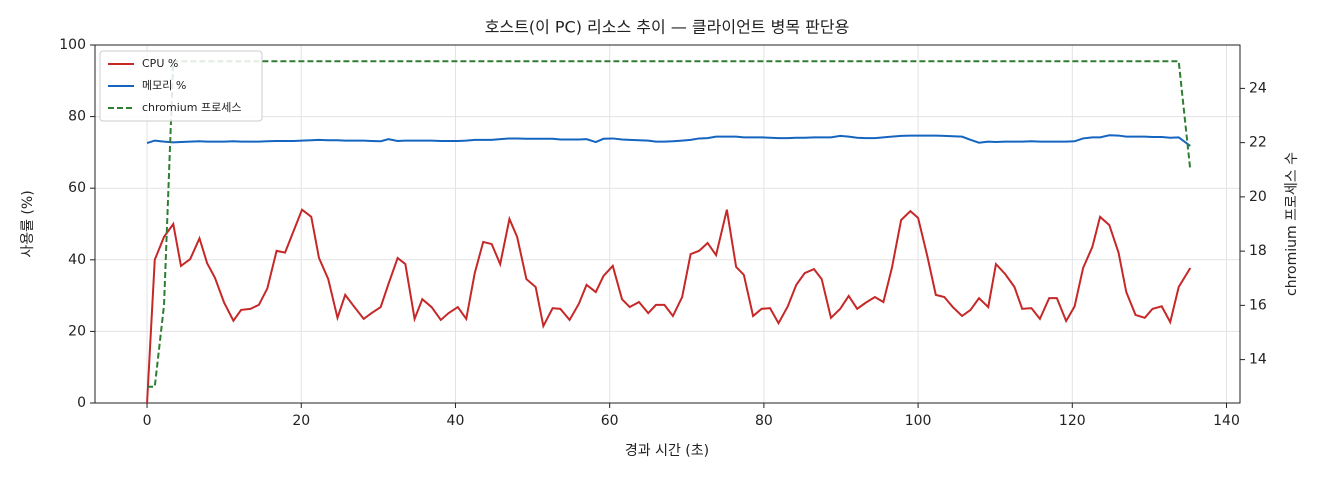 The width and height of the screenshot is (1320, 480). Describe the element at coordinates (77, 260) in the screenshot. I see `y-tick-label: 40` at that location.